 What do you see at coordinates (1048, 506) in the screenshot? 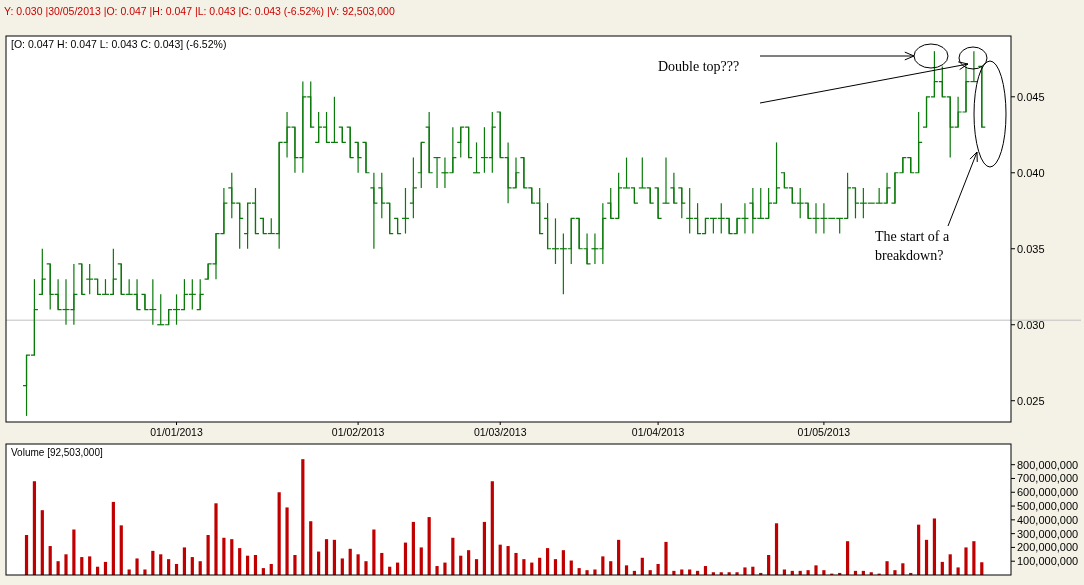
I see `y-tick-label: 500,000,000` at bounding box center [1048, 506].